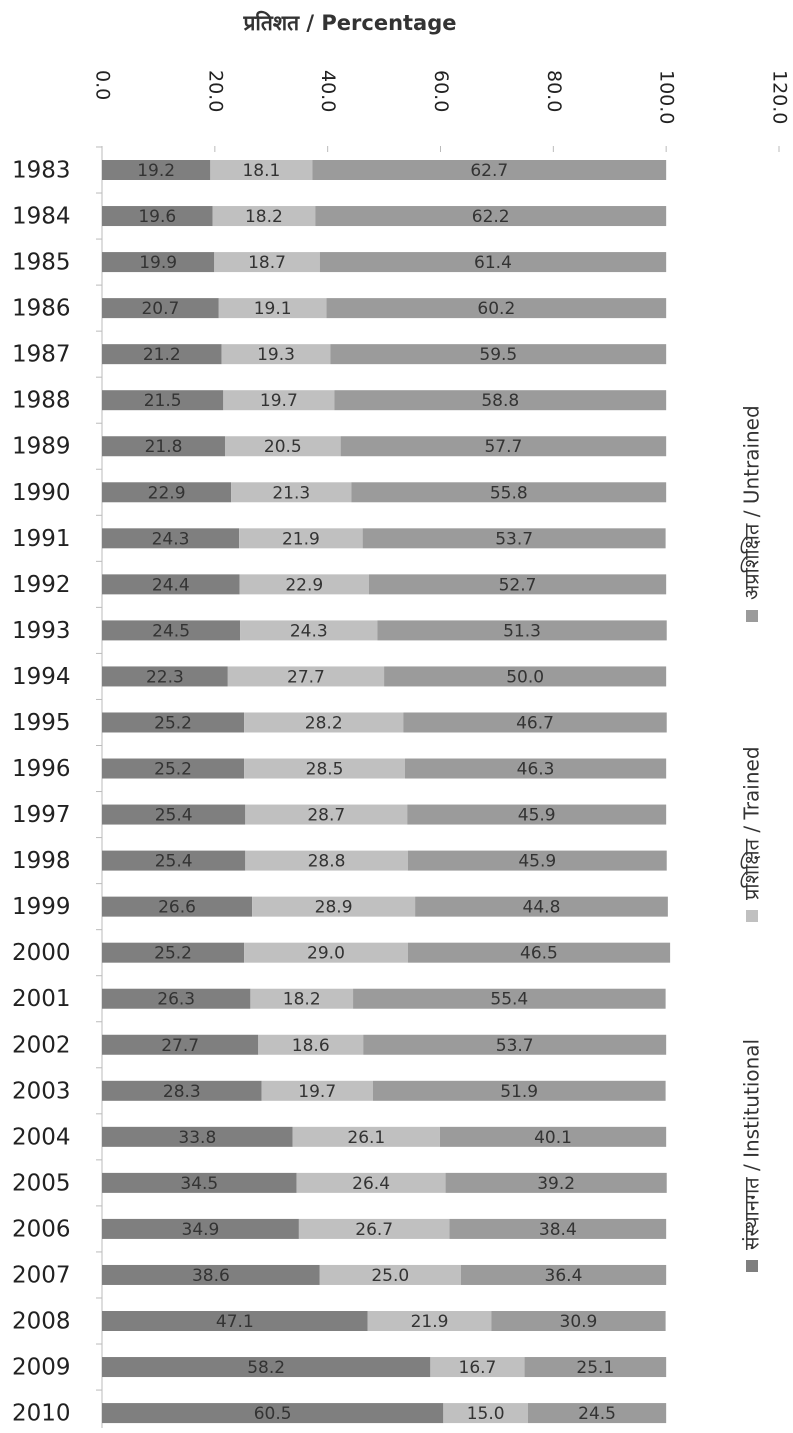 The height and width of the screenshot is (1433, 793). What do you see at coordinates (41, 815) in the screenshot?
I see `y-tick-label: 1997` at bounding box center [41, 815].